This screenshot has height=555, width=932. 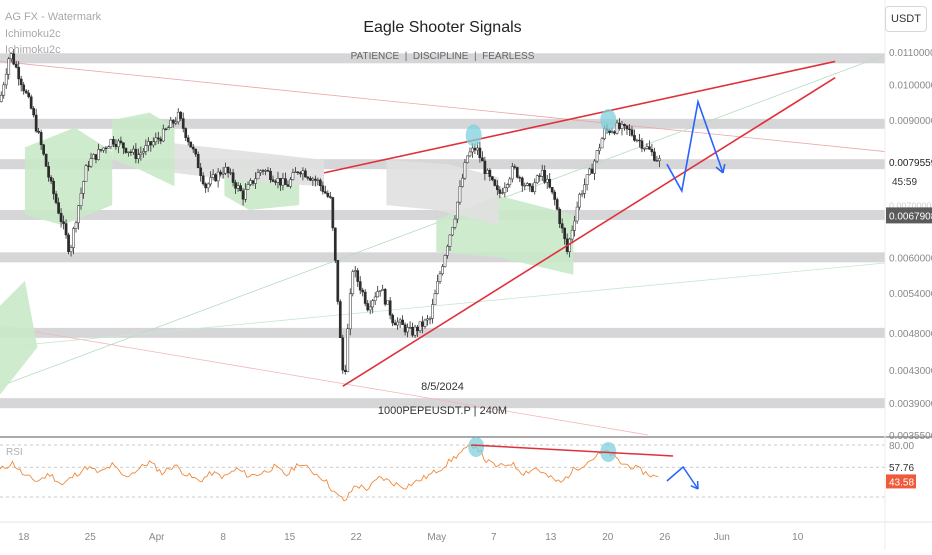 What do you see at coordinates (14, 452) in the screenshot?
I see `rsi-label: RSI` at bounding box center [14, 452].